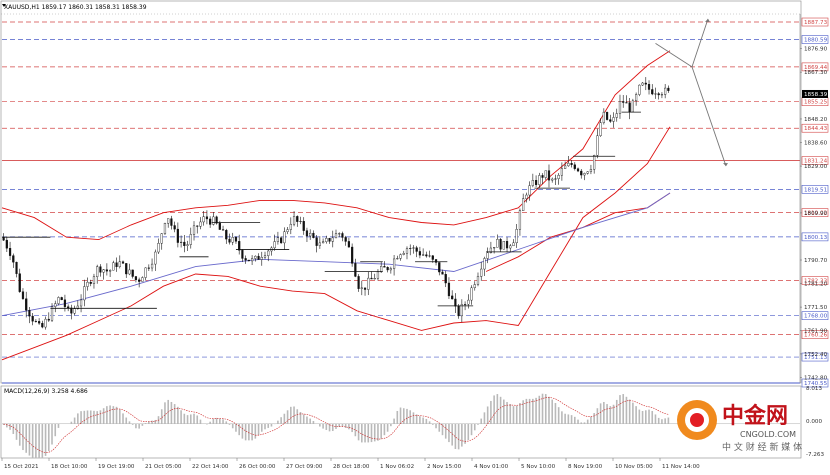 Image resolution: width=830 pixels, height=475 pixels. I want to click on price-tick-0: 1876.90, so click(816, 50).